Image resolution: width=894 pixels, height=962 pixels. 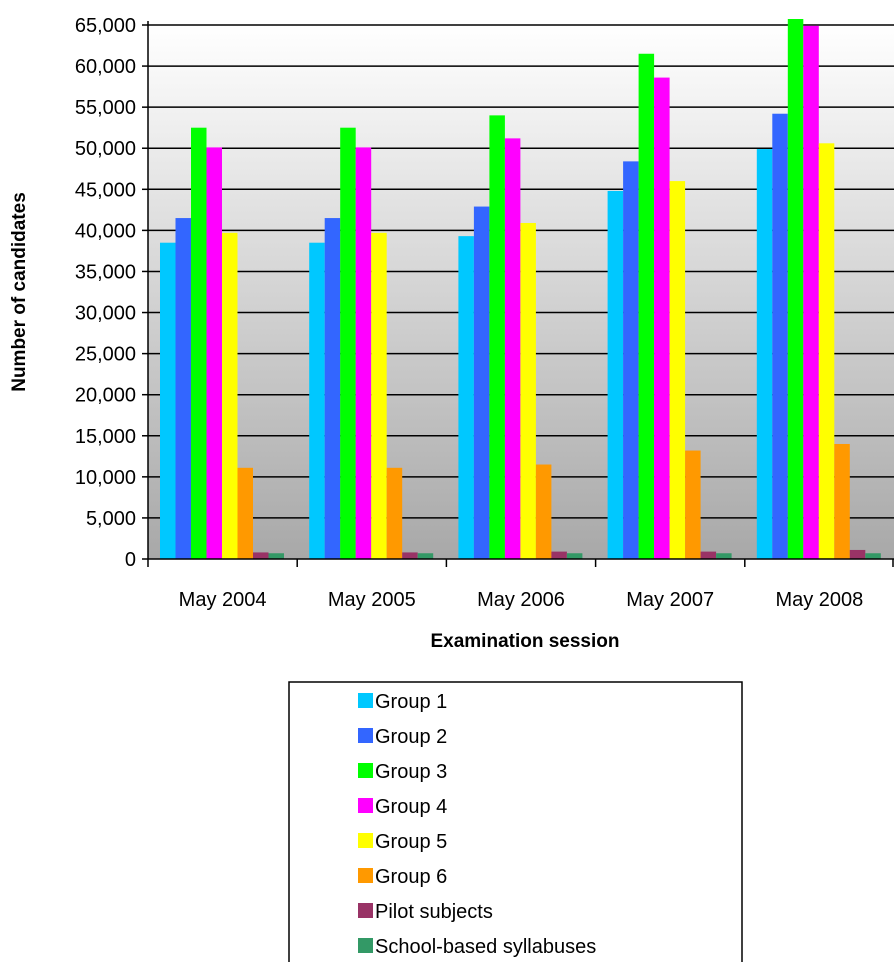 I want to click on legend-entry: School-based syllabuses, so click(x=485, y=947).